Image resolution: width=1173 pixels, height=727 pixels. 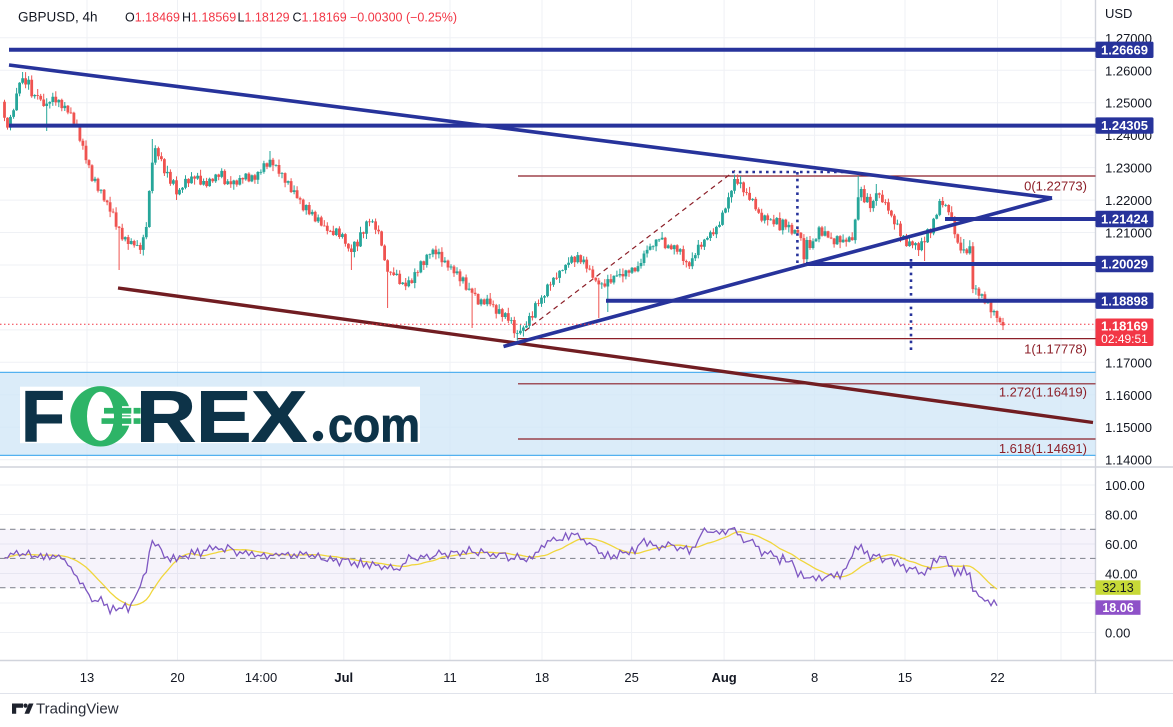 I want to click on svg-text: 1.17000, so click(x=1128, y=362).